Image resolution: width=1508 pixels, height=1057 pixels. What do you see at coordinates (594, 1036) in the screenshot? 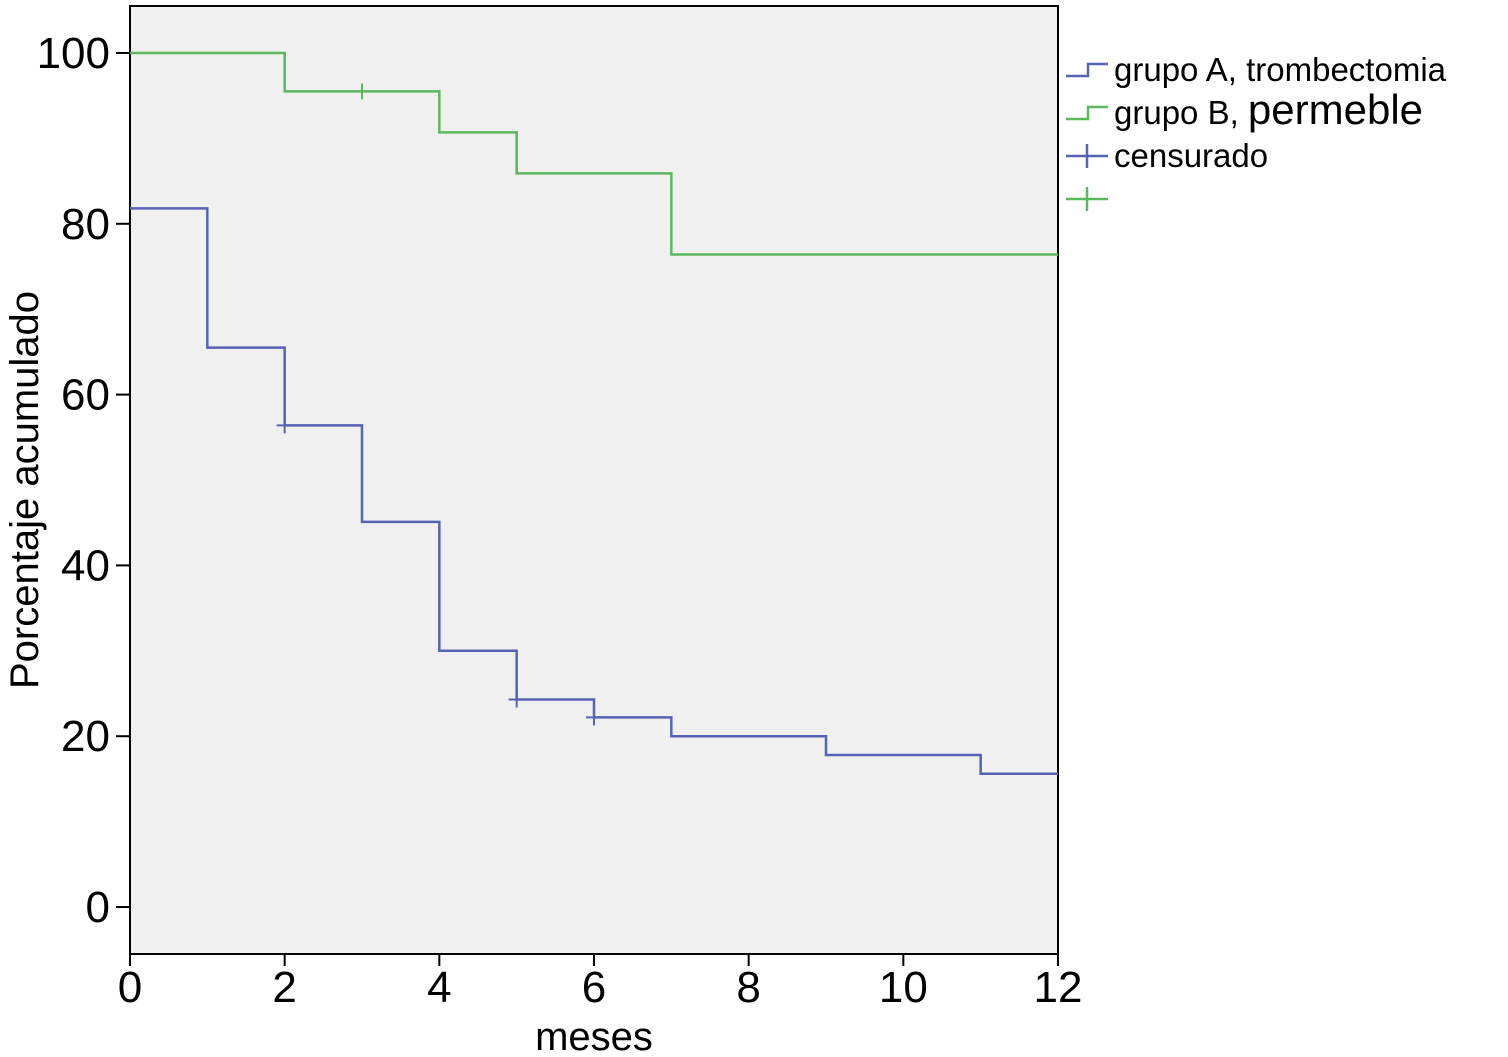
I see `x-axis-title: meses` at bounding box center [594, 1036].